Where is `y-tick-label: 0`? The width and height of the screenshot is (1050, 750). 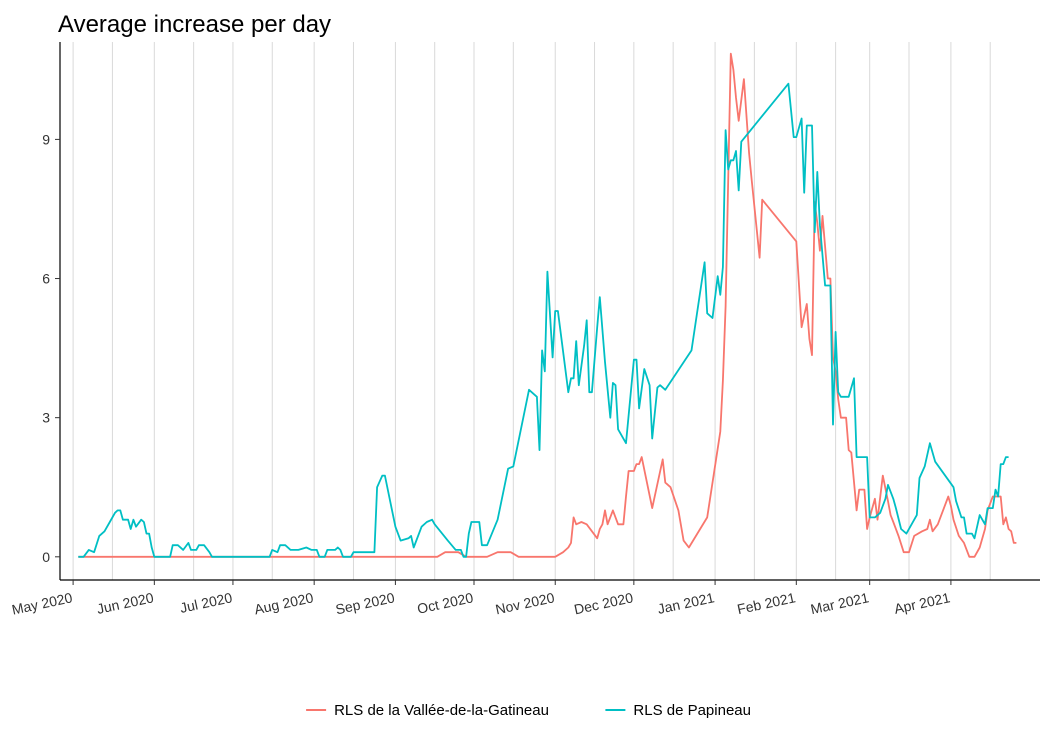 y-tick-label: 0 is located at coordinates (46, 557).